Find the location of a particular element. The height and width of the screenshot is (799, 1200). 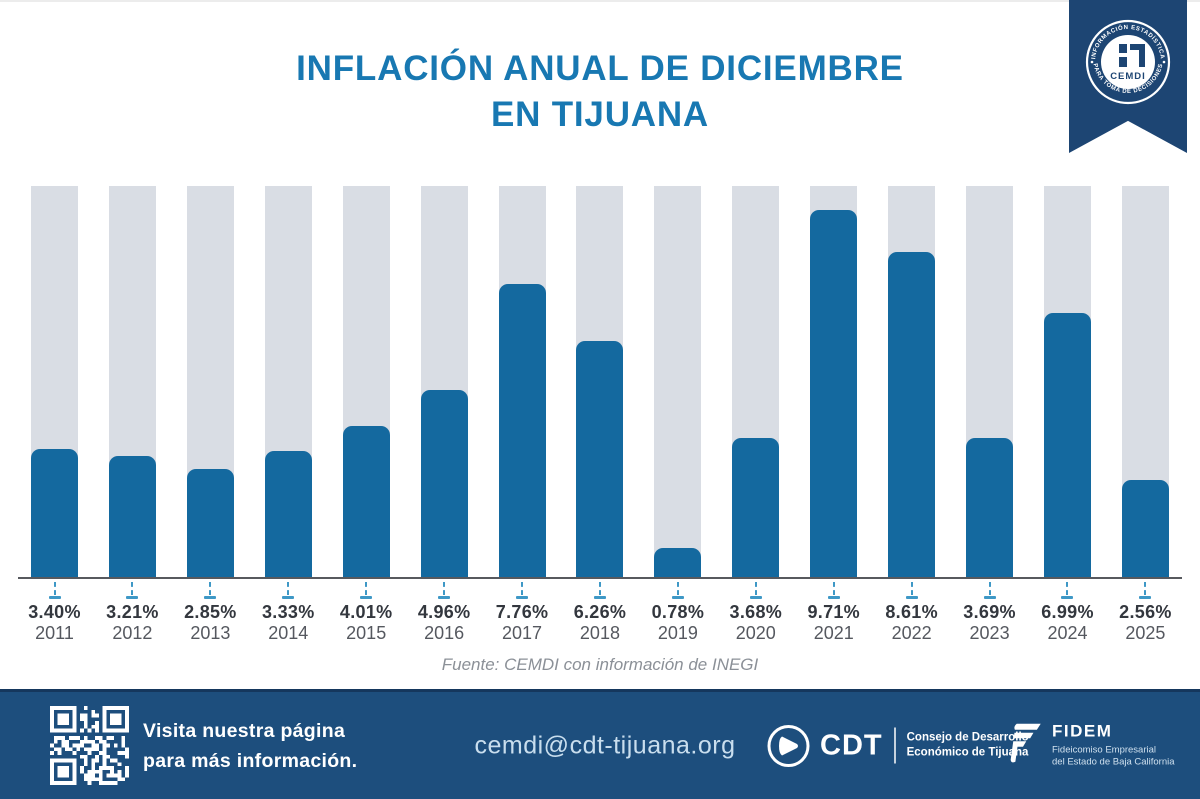

fidem-logo-icon is located at coordinates (1025, 742).